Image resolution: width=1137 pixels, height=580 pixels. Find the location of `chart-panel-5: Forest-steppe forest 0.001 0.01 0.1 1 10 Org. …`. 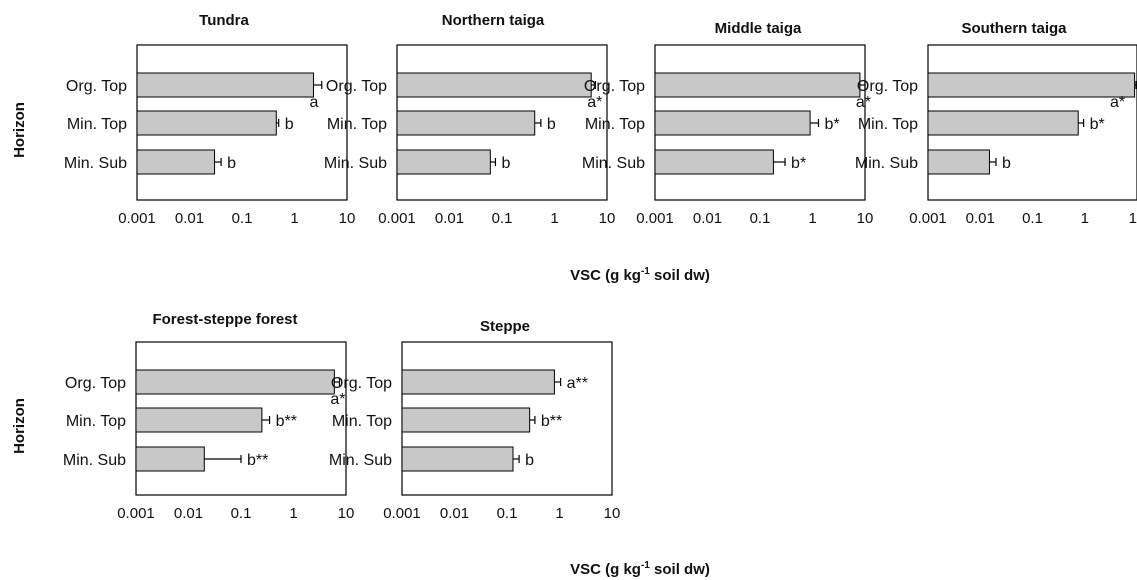

chart-panel-5: Forest-steppe forest 0.001 0.01 0.1 1 10 Org. … is located at coordinates (208, 416).